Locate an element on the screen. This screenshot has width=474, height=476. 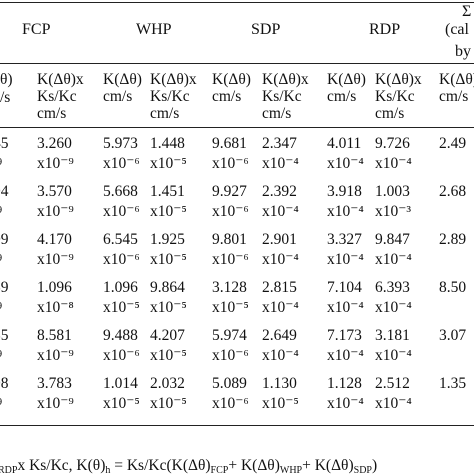
table-cell: 3.260 x10⁻⁹ is located at coordinates (55, 153).